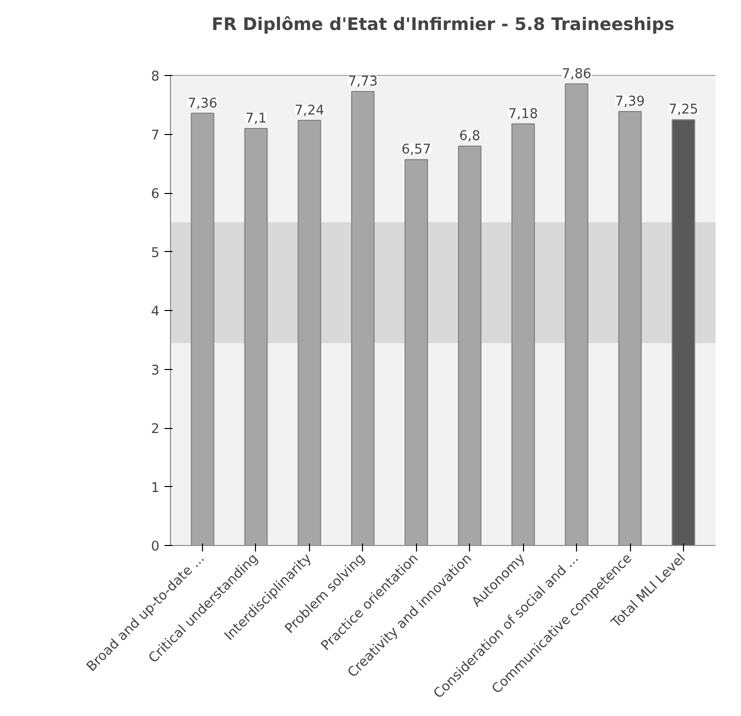 The height and width of the screenshot is (716, 741). Describe the element at coordinates (155, 194) in the screenshot. I see `y-tick-label: 6` at that location.